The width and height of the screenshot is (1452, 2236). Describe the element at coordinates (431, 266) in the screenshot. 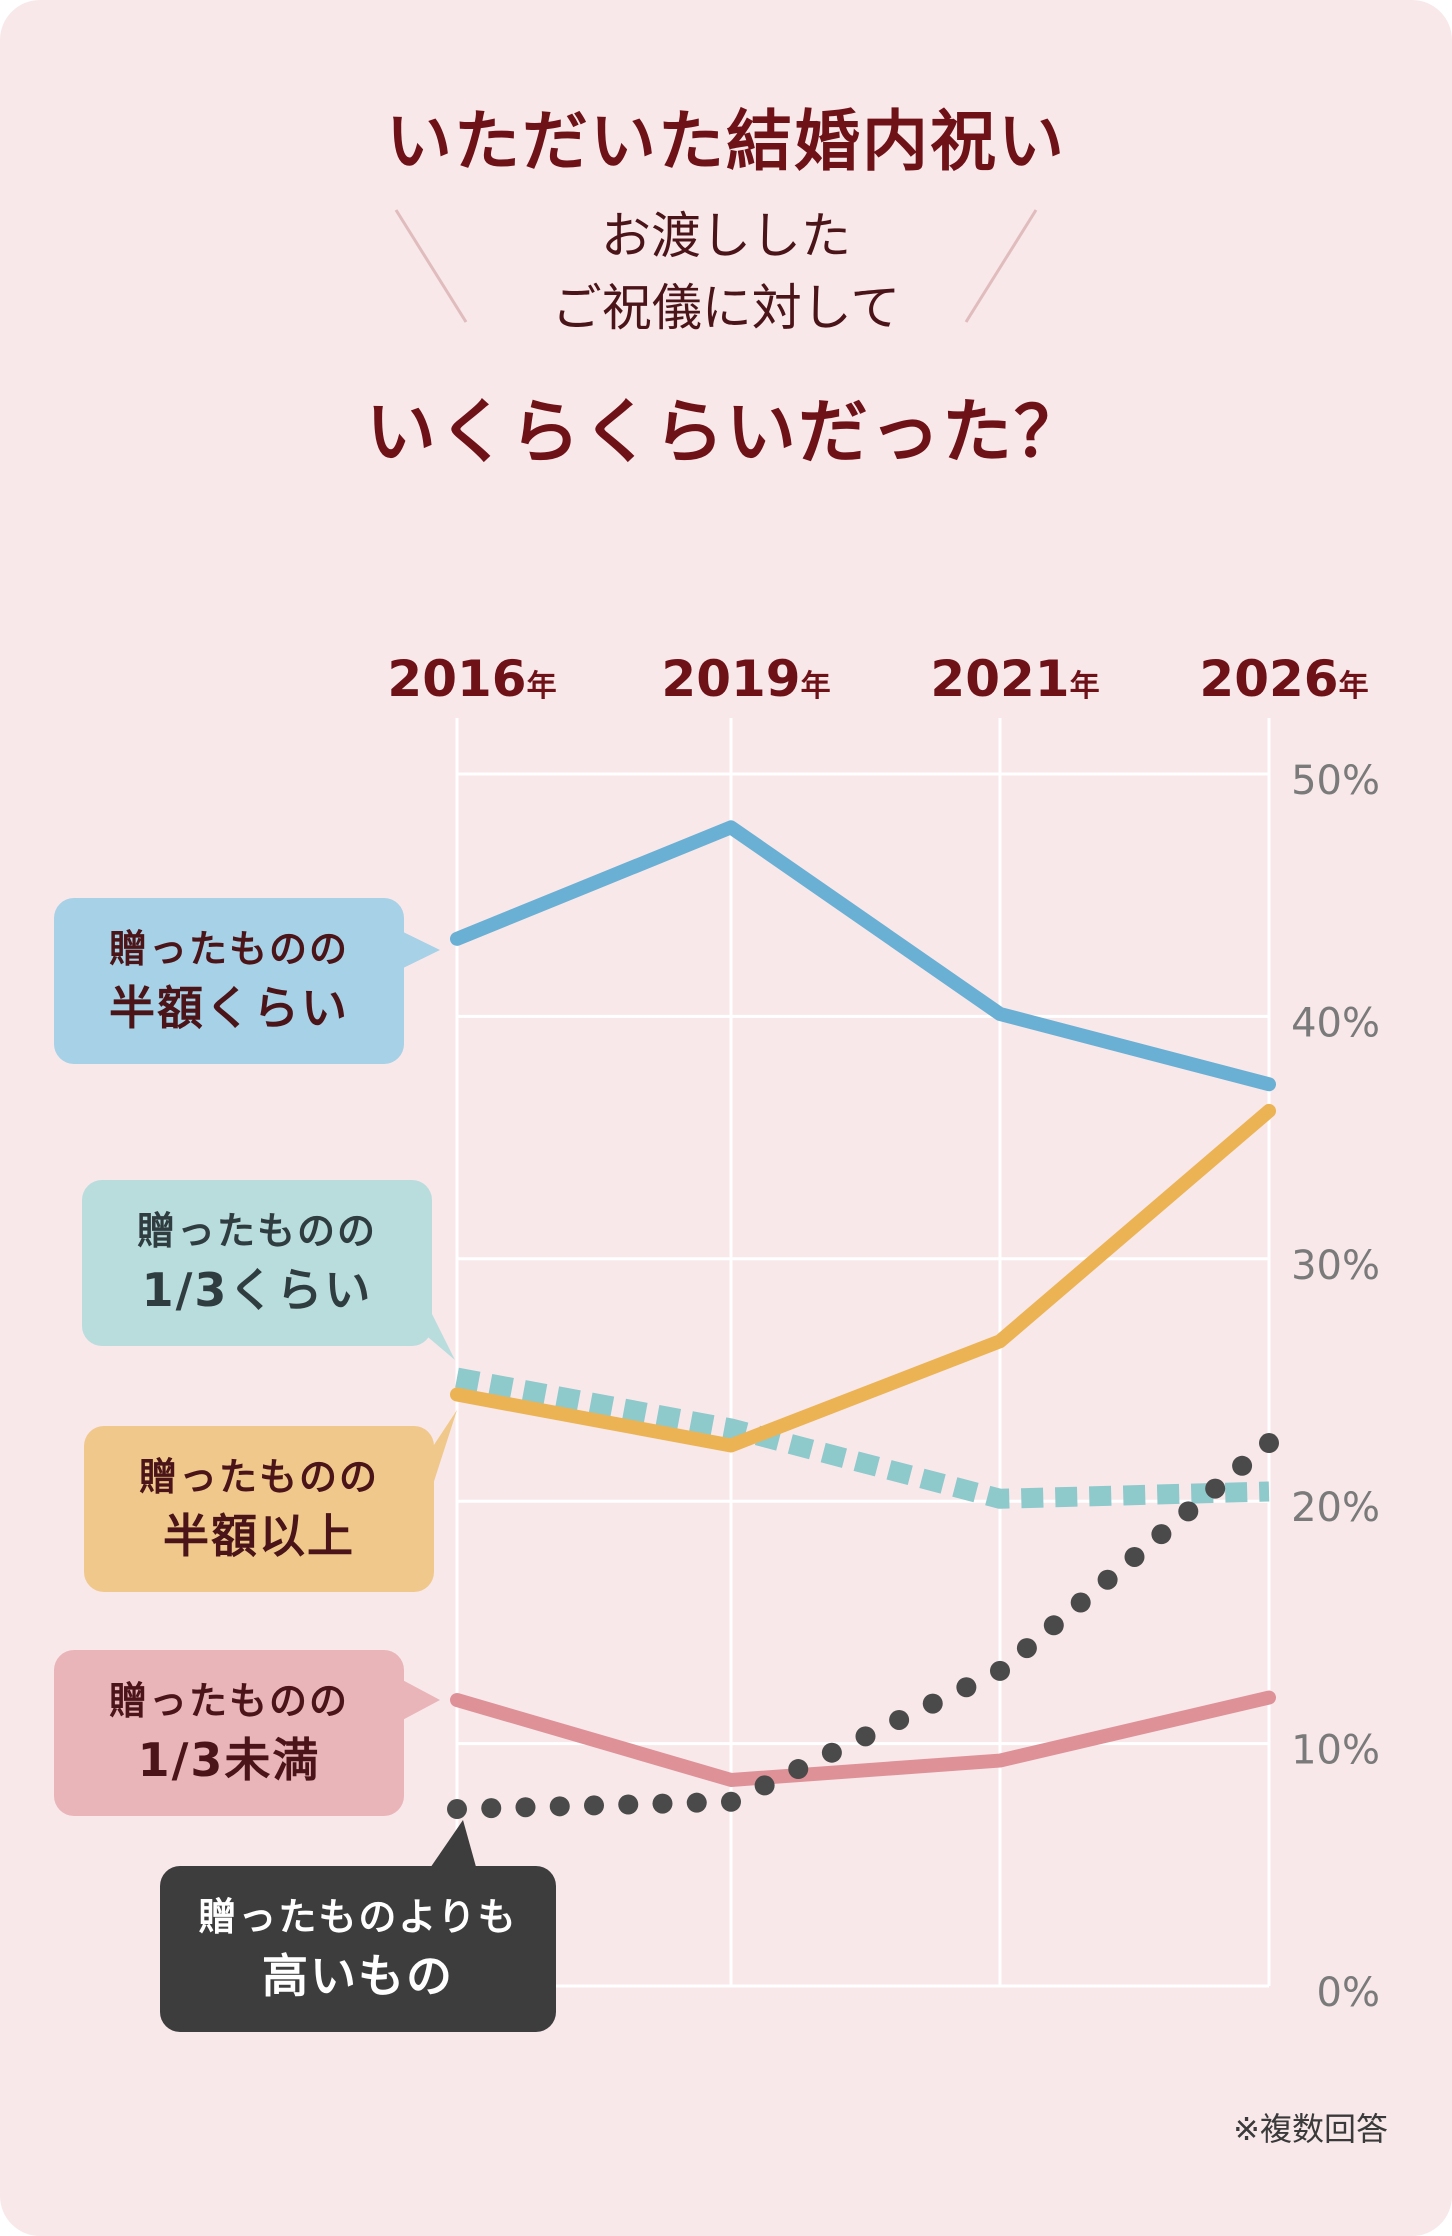

I see `left-slash-decoration` at that location.